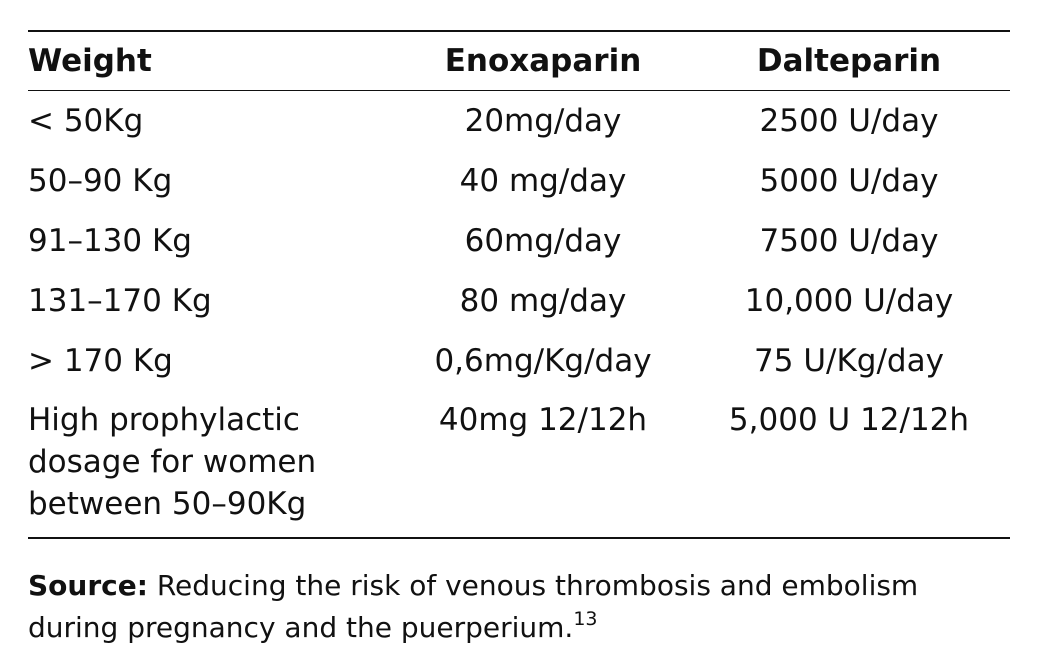 The height and width of the screenshot is (650, 1064). I want to click on cell-weight: < 50Kg, so click(86, 121).